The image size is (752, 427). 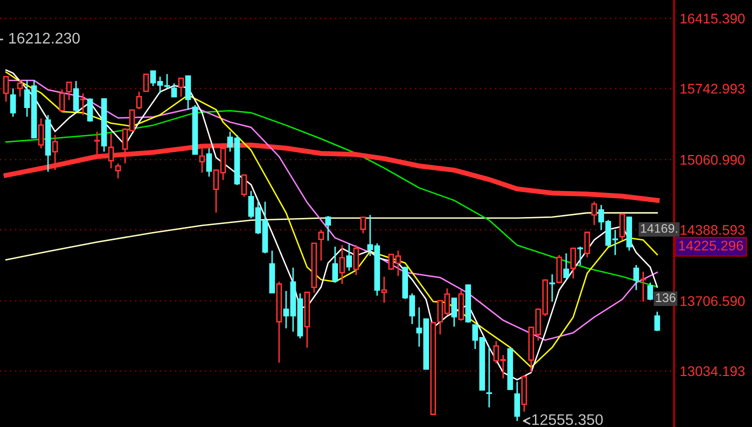 I want to click on text: 14225.296, so click(x=711, y=245).